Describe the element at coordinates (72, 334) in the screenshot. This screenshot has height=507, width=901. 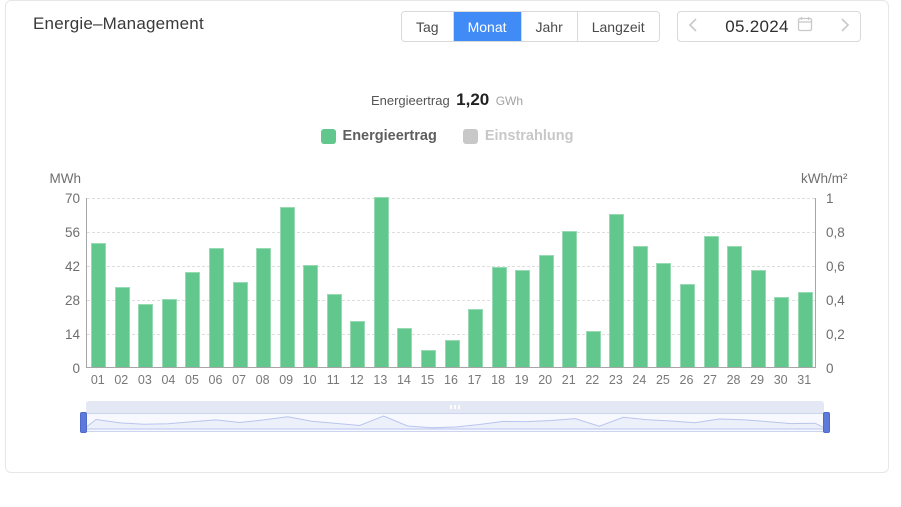
I see `left-tick: 14` at that location.